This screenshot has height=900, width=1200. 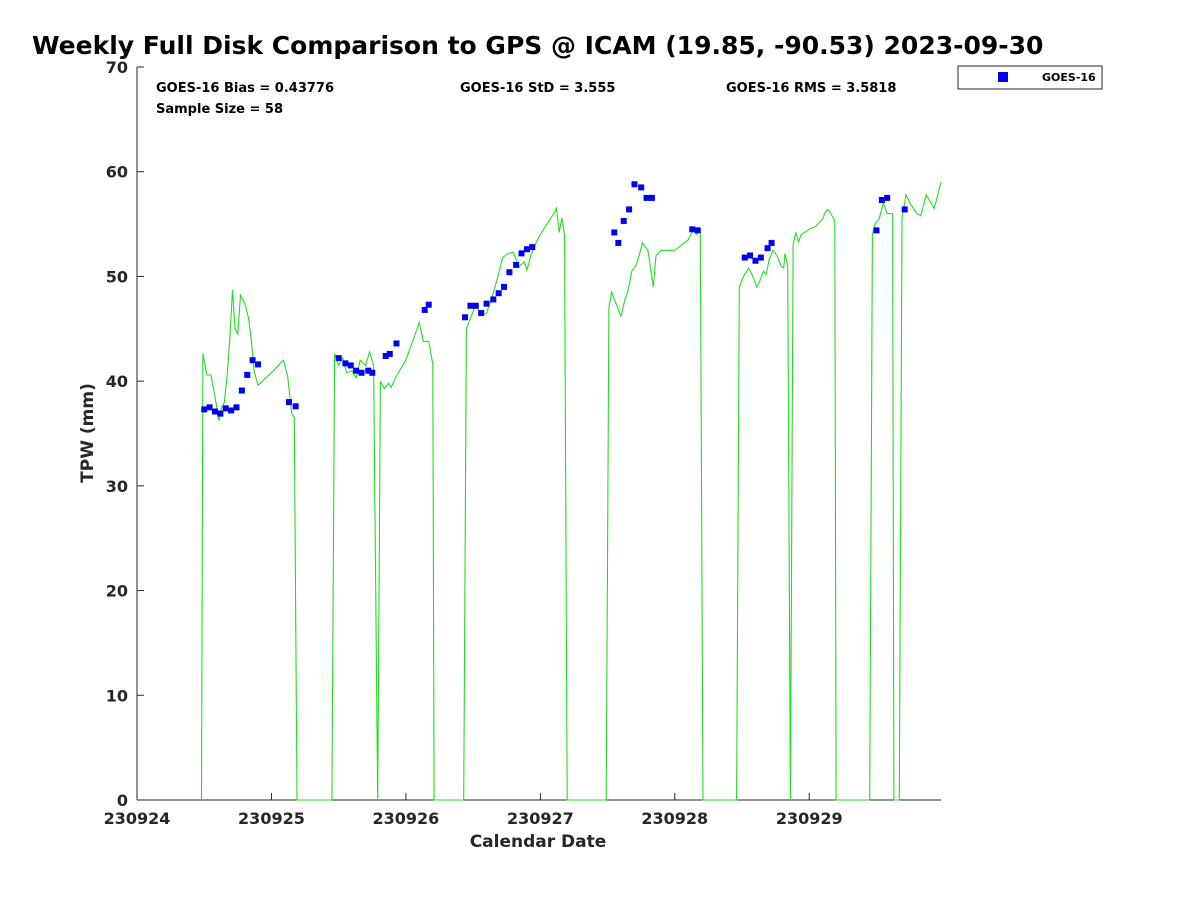 I want to click on legend: GOES-16, so click(x=1030, y=77).